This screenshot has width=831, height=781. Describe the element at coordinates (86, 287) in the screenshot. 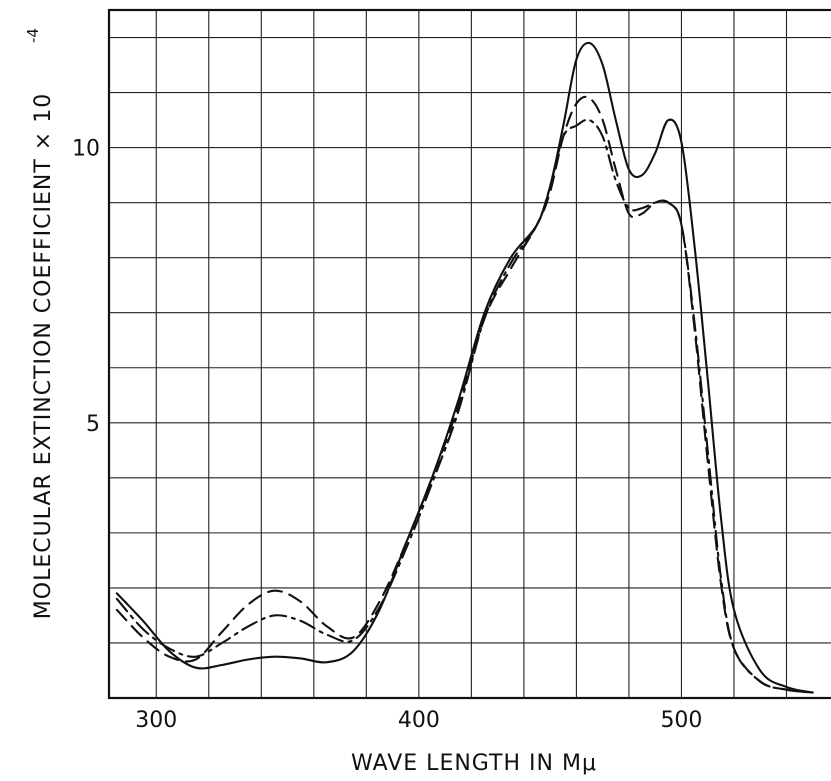

I see `y-tick-labels: 5 10` at that location.